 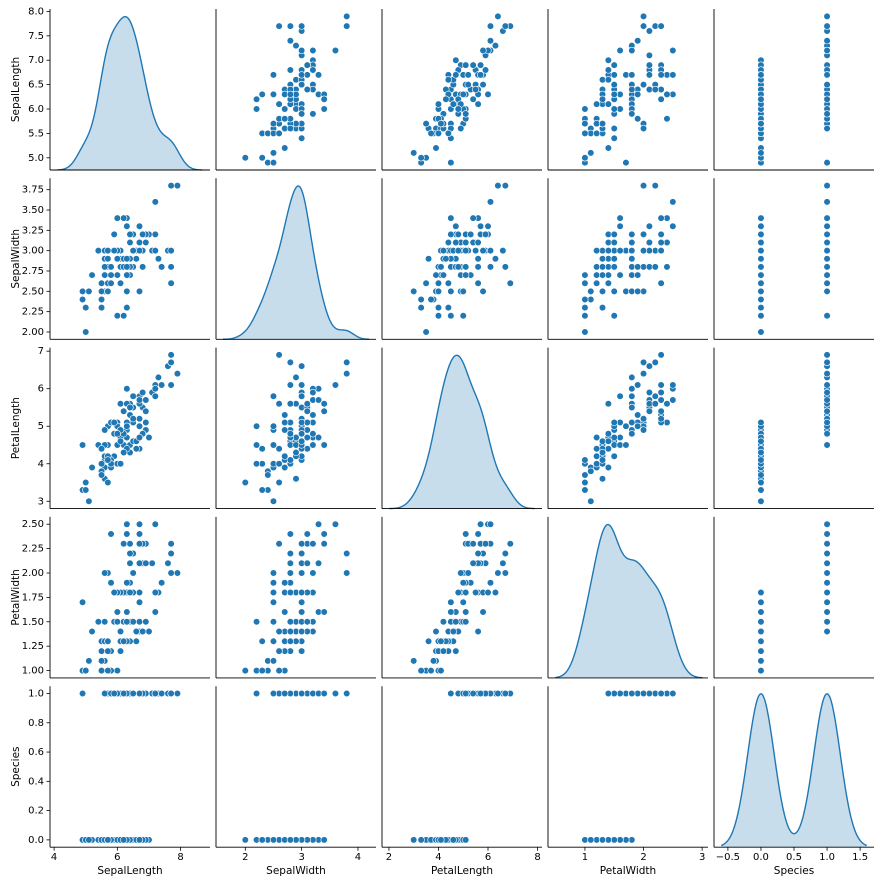 What do you see at coordinates (462, 871) in the screenshot?
I see `x-axis-label: PetalLength` at bounding box center [462, 871].